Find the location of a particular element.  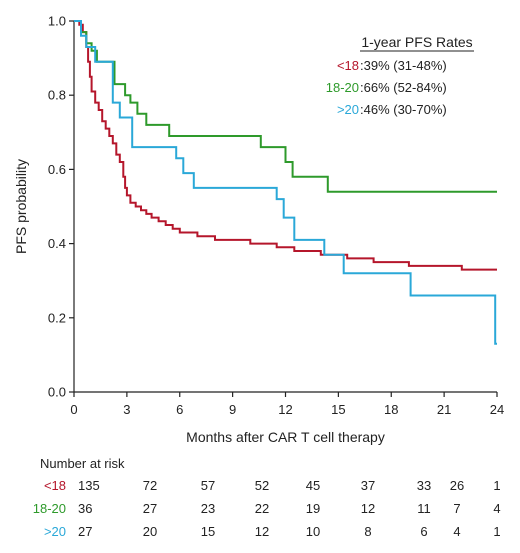

risk-cell: 52 is located at coordinates (262, 485).